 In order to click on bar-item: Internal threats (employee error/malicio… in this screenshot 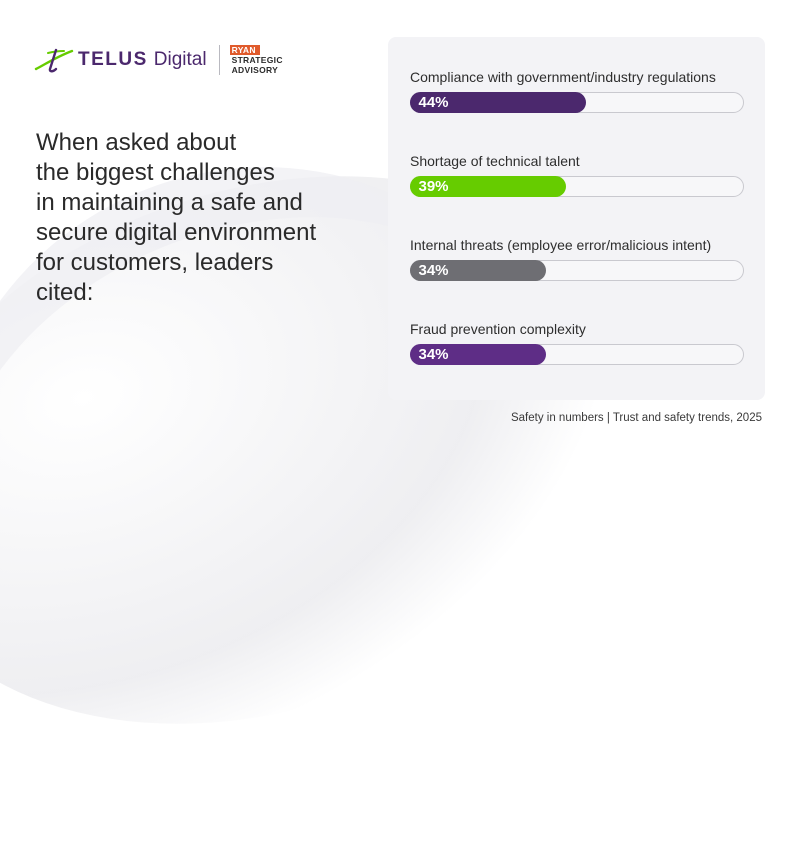, I will do `click(576, 259)`.